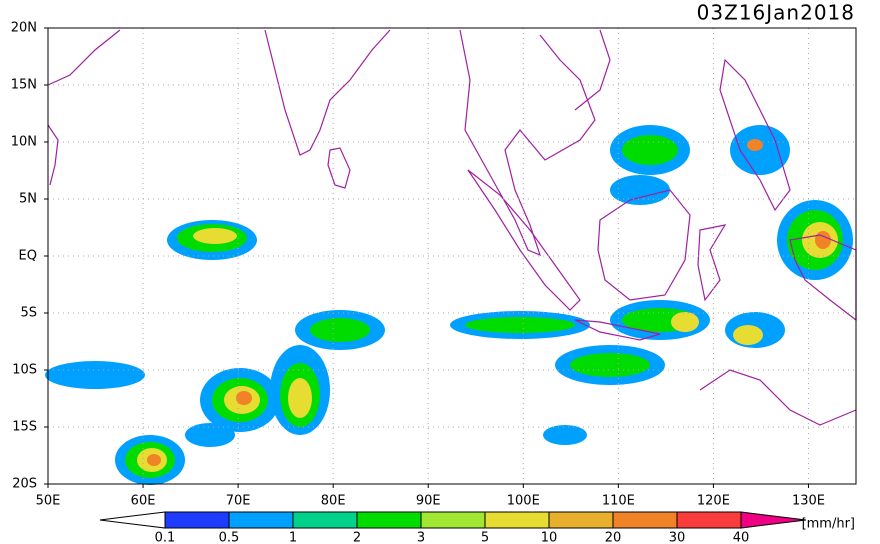 The image size is (880, 544). Describe the element at coordinates (828, 524) in the screenshot. I see `colorbar-unit: [mm/hr]` at that location.